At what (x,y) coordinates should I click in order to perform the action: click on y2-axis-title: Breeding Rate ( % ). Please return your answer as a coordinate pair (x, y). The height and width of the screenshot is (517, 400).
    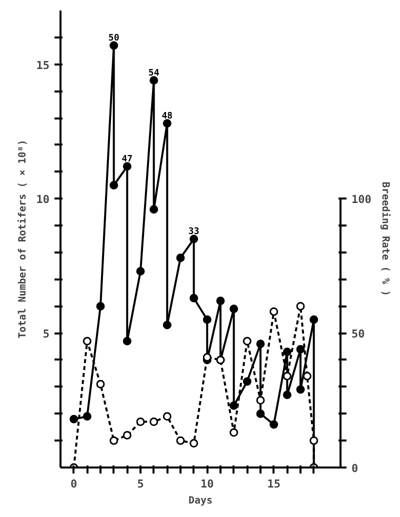
    Looking at the image, I should click on (385, 239).